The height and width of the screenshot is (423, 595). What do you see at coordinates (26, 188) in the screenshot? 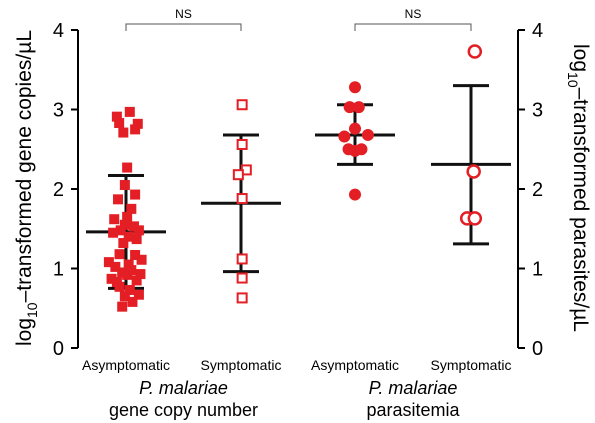
I see `y-axis-left-title: log10–transformed gene copies/µL` at bounding box center [26, 188].